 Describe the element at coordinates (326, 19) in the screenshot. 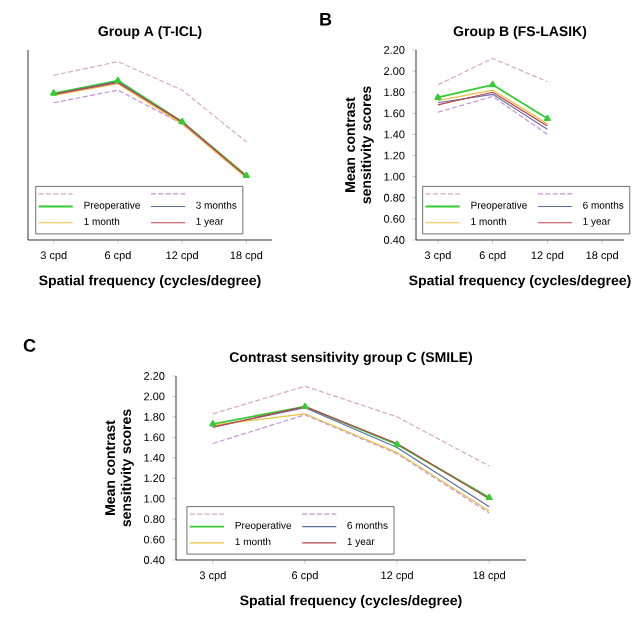

I see `text: B` at that location.